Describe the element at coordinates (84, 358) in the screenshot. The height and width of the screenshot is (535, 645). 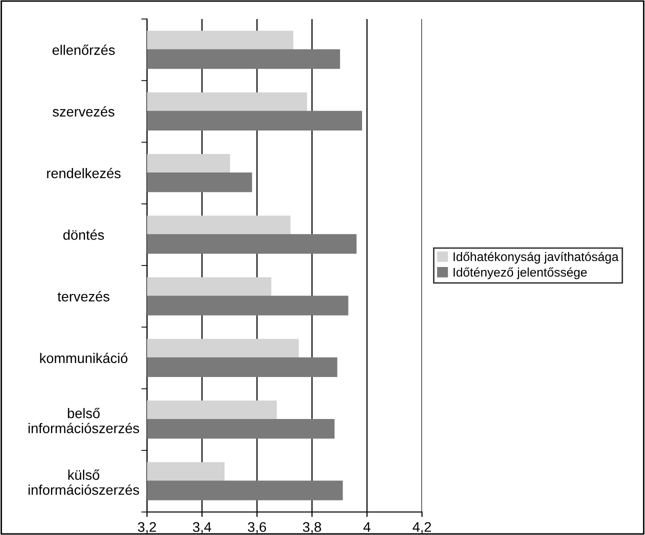
I see `y-tick-label: kommunikáció` at that location.